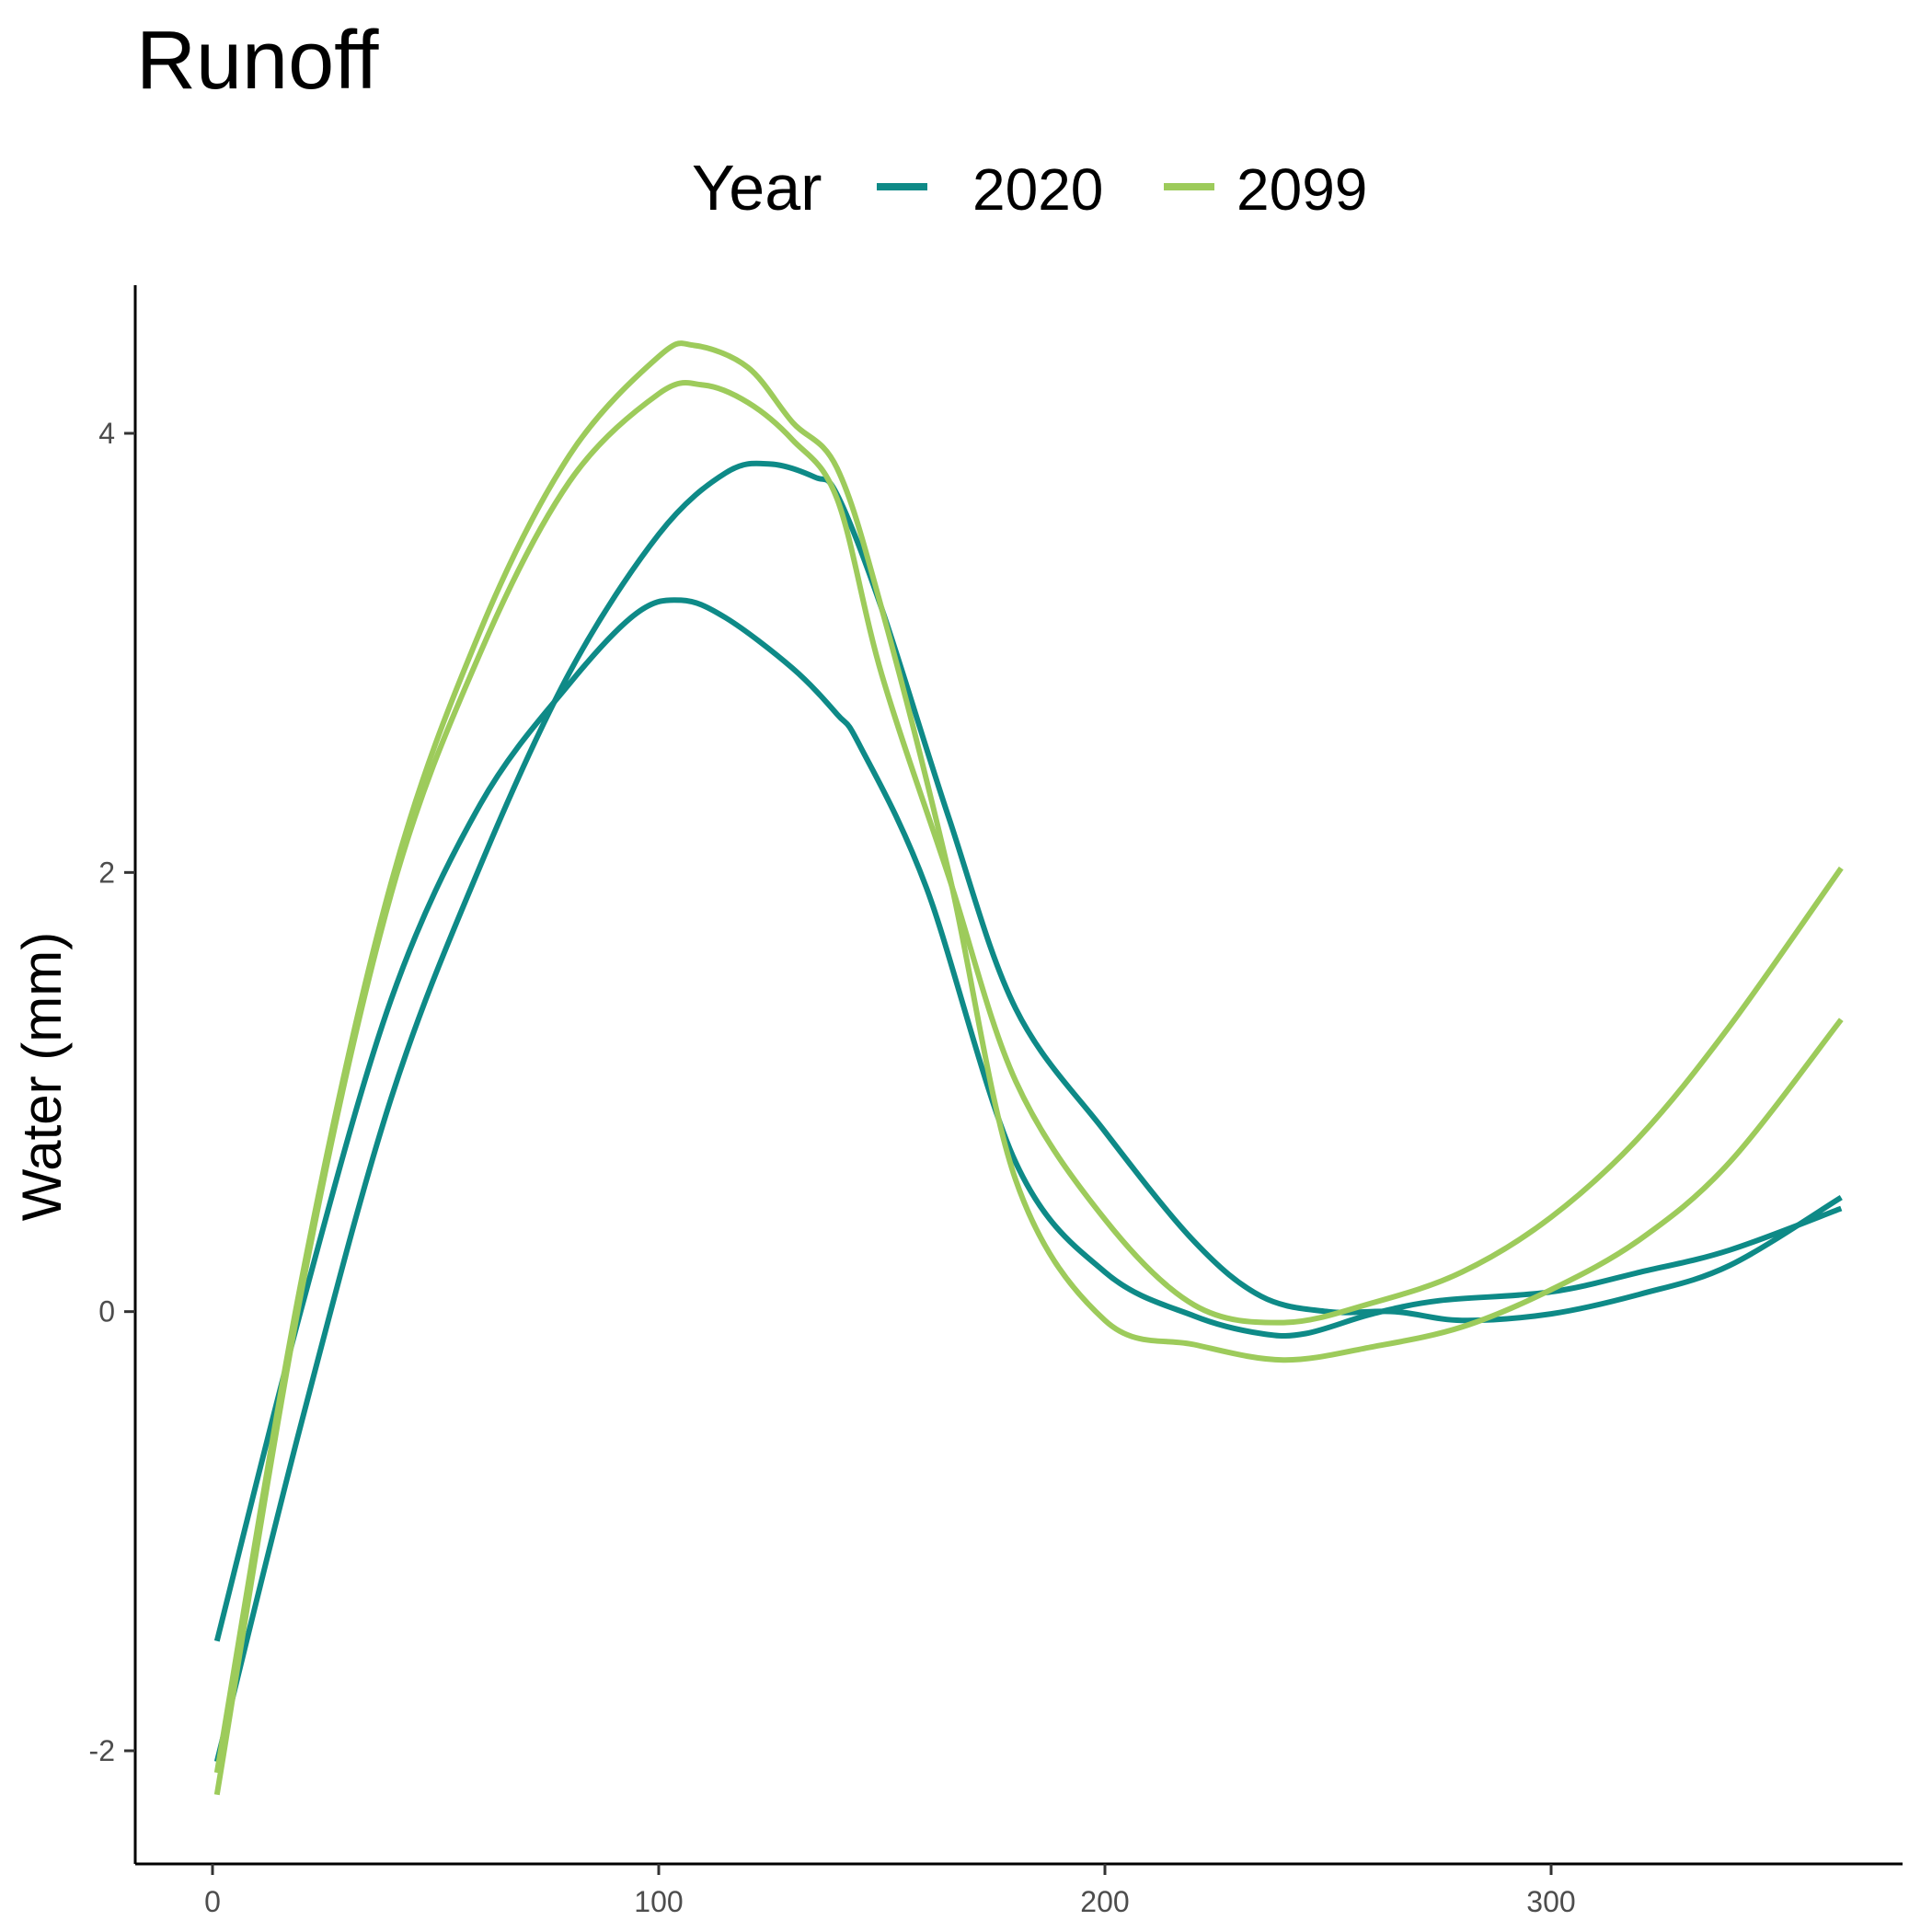 This screenshot has height=1932, width=1932. Describe the element at coordinates (890, 1891) in the screenshot. I see `x-axis-ticks: 0 100 200 300` at that location.